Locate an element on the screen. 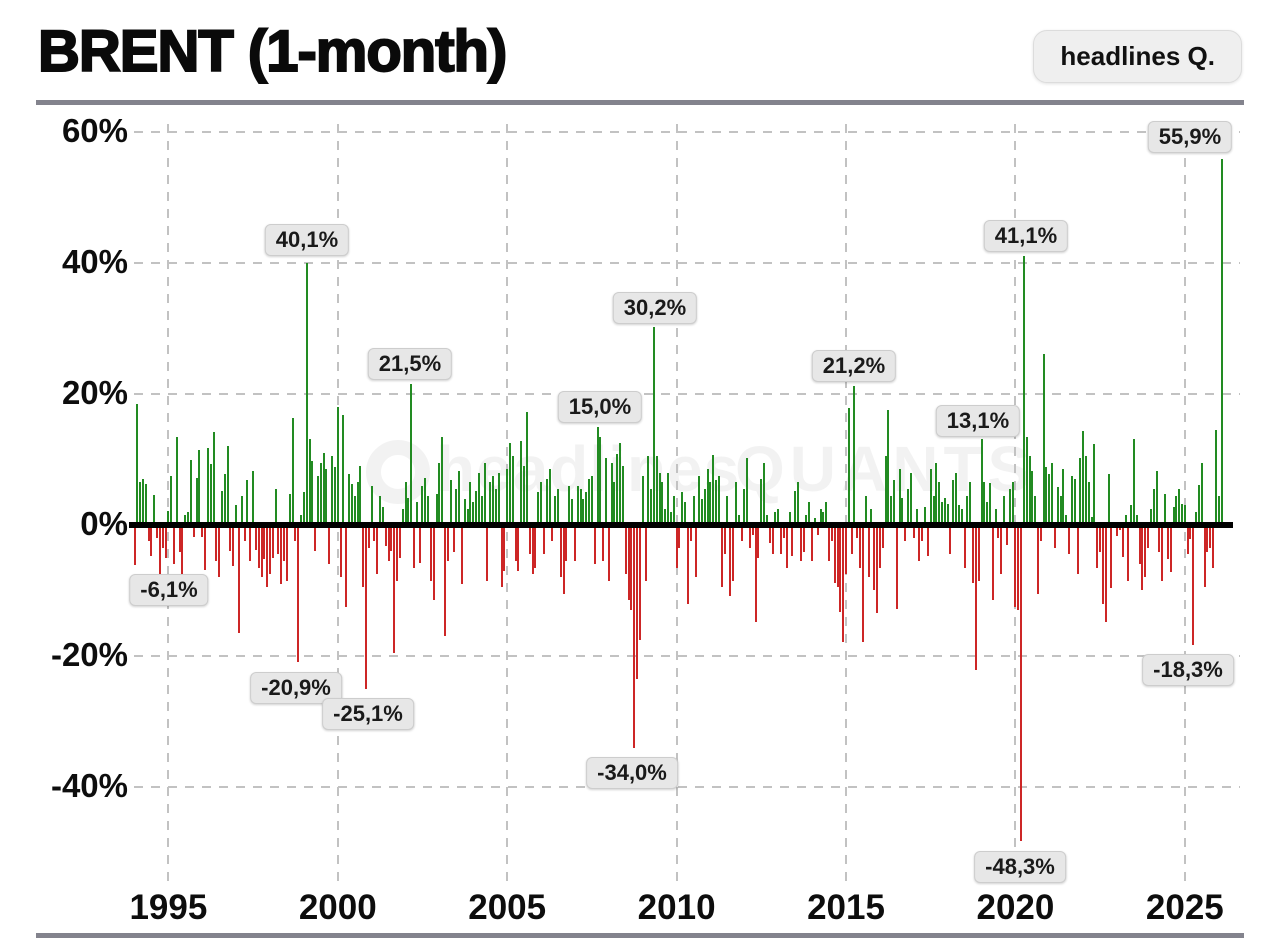 The image size is (1280, 951). value-callout-label: 21,5% is located at coordinates (410, 364).